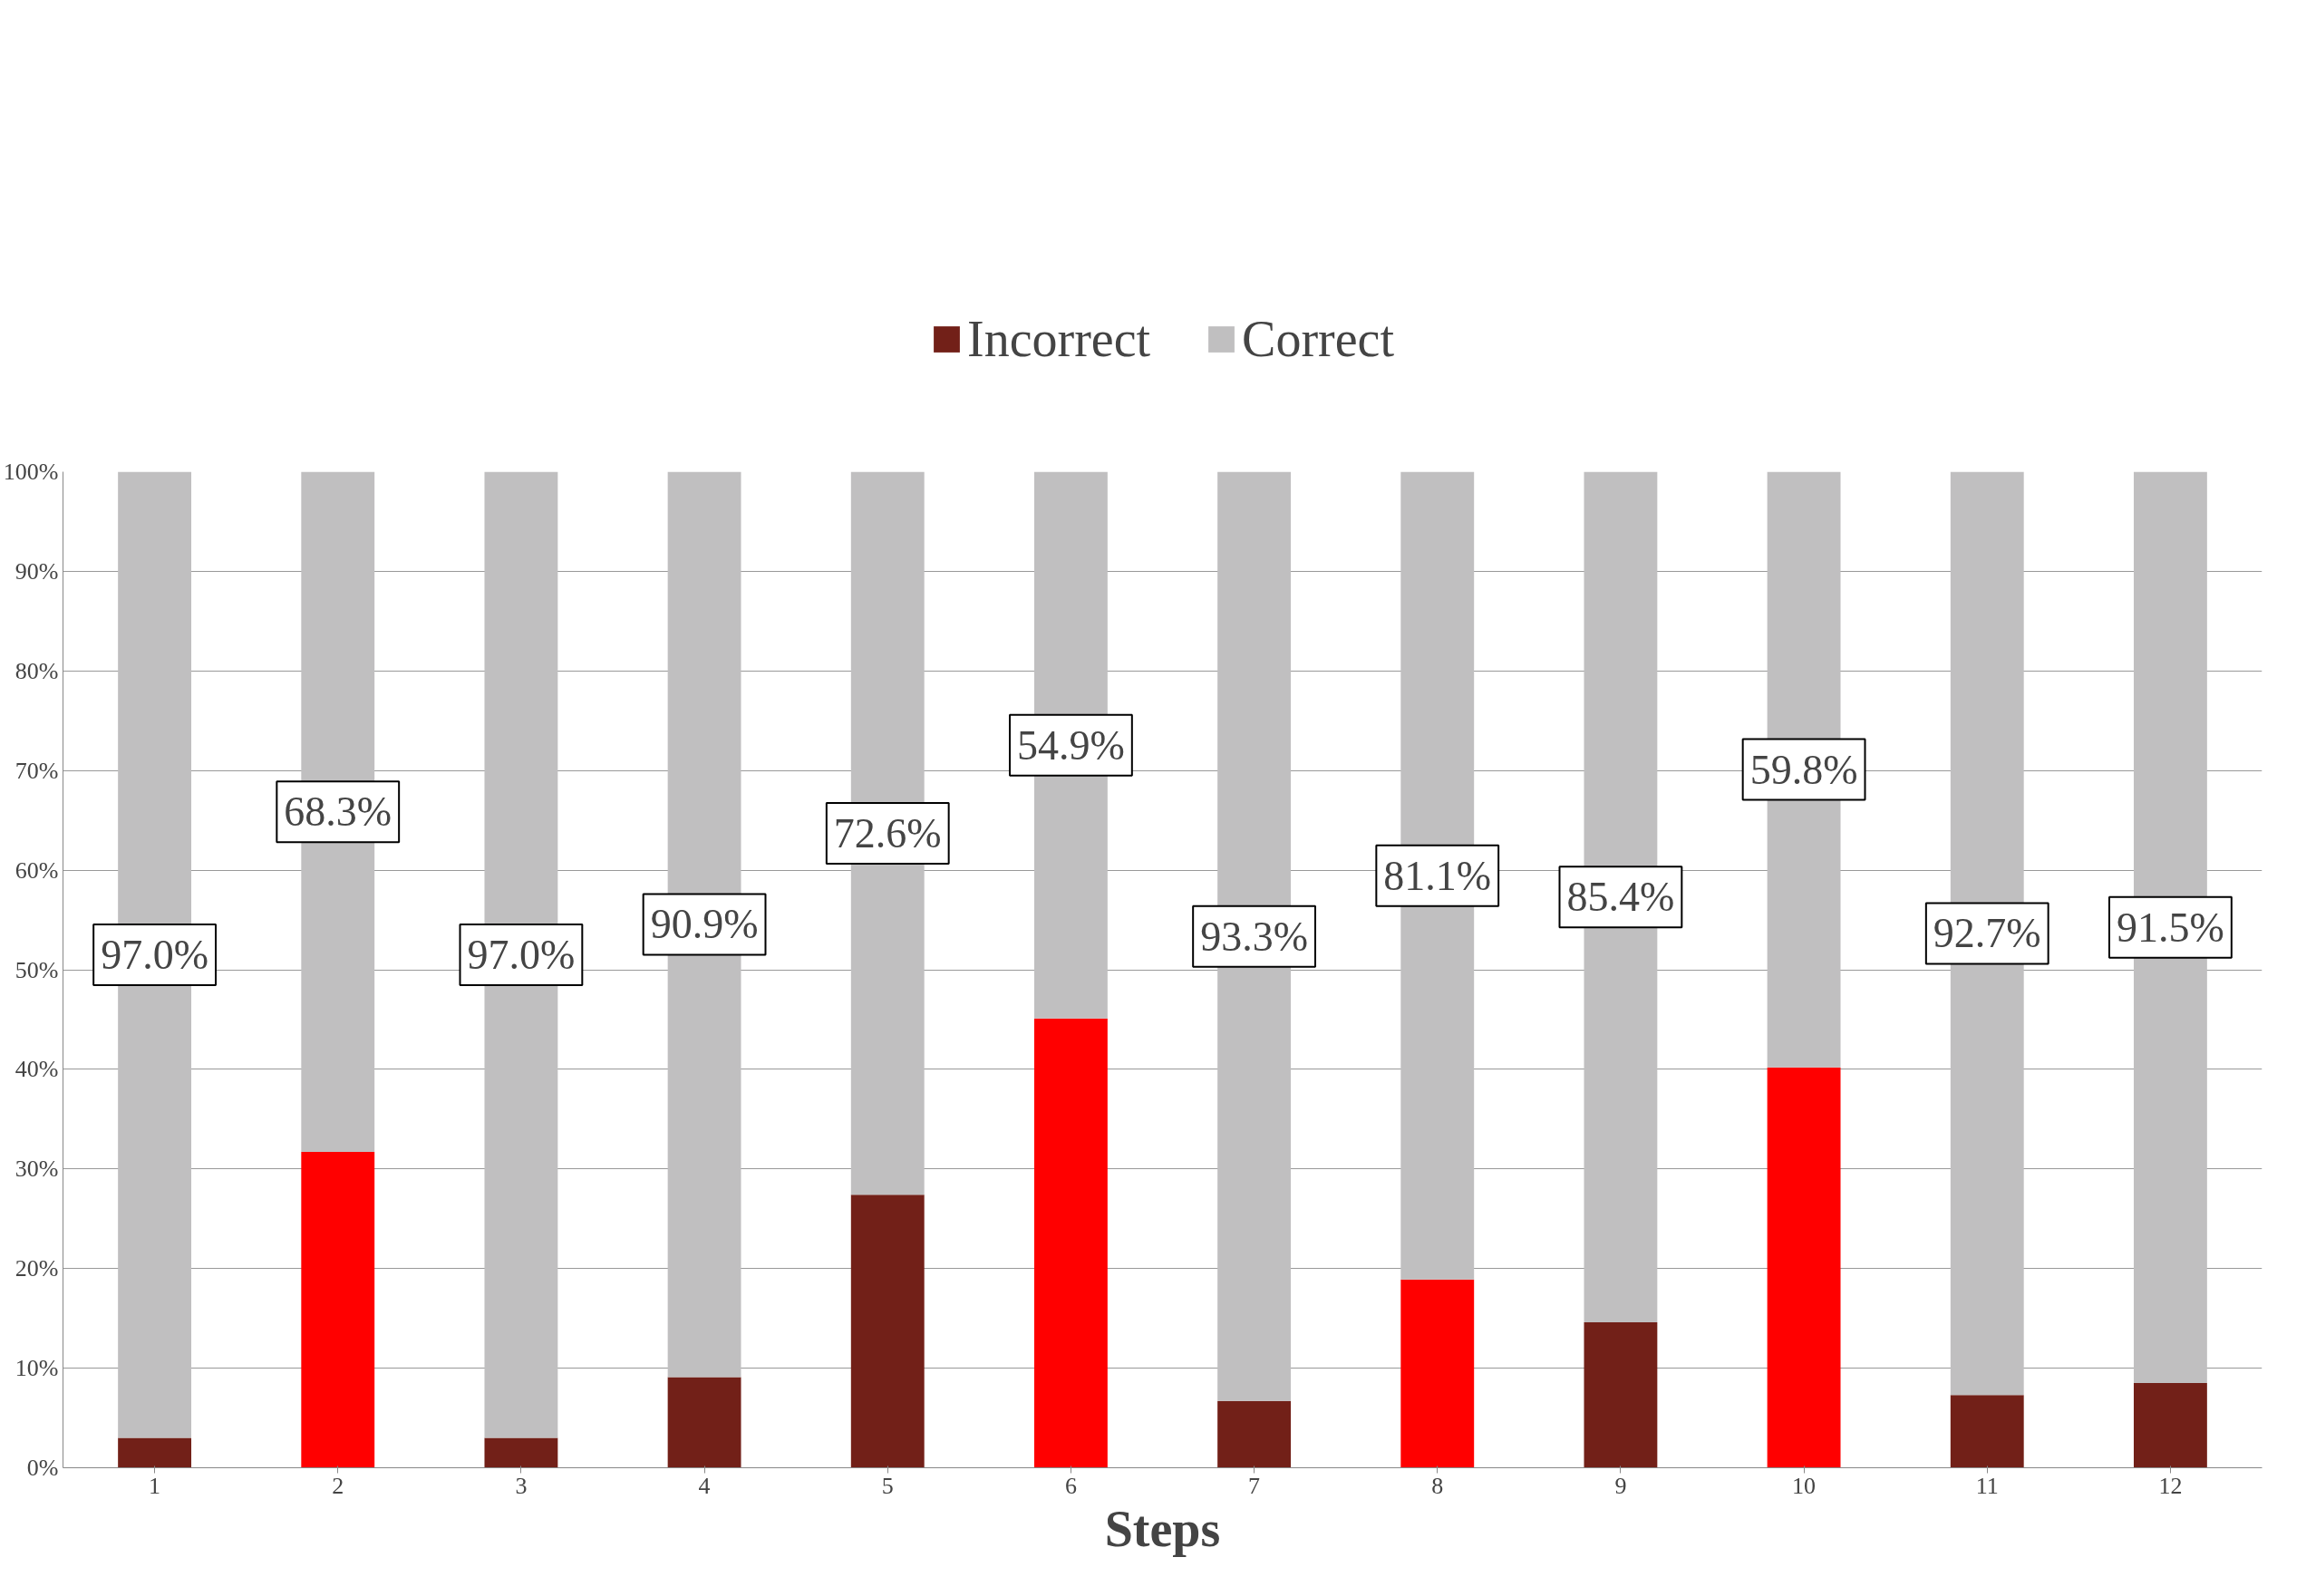  Describe the element at coordinates (37, 670) in the screenshot. I see `y-tick-label: 80%` at that location.